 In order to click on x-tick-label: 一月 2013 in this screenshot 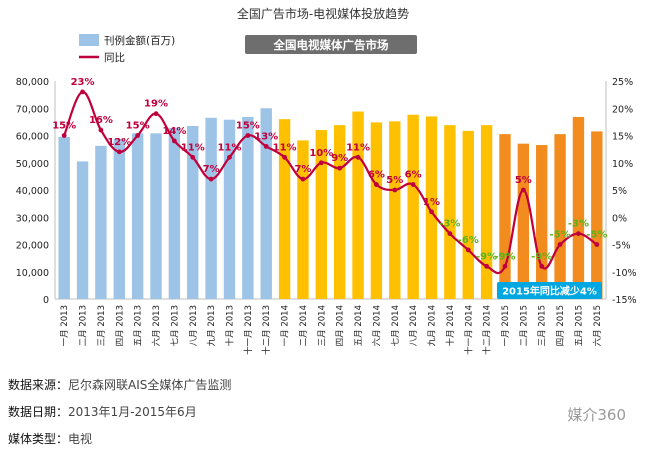, I will do `click(65, 325)`.